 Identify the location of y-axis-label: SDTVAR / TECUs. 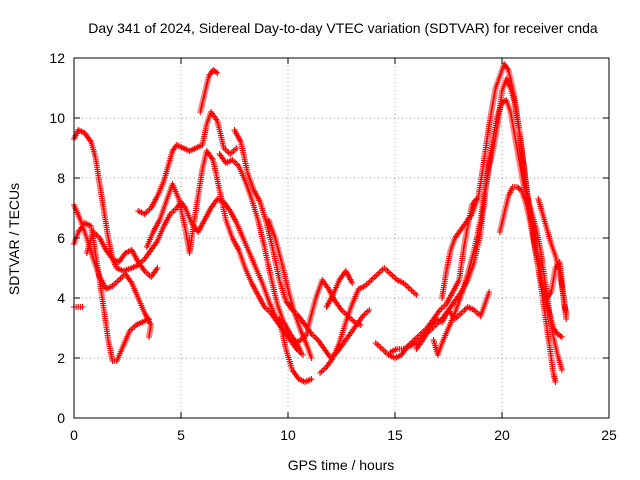
(14, 239).